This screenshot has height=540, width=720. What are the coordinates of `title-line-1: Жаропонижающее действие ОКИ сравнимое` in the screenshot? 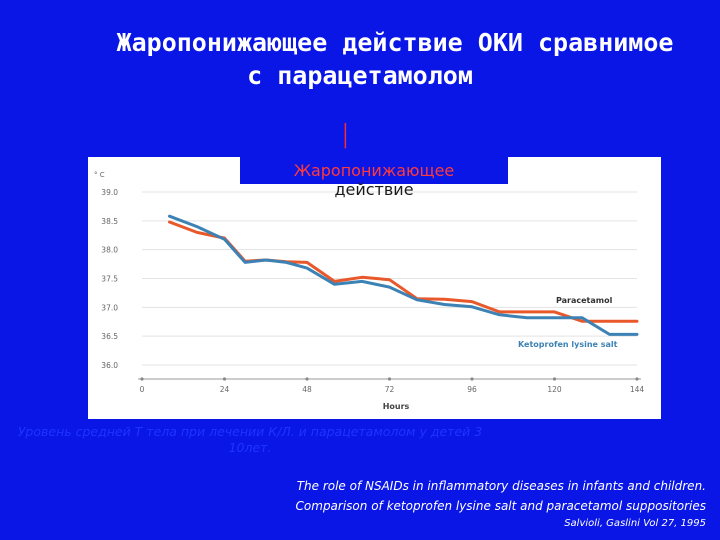 It's located at (395, 42).